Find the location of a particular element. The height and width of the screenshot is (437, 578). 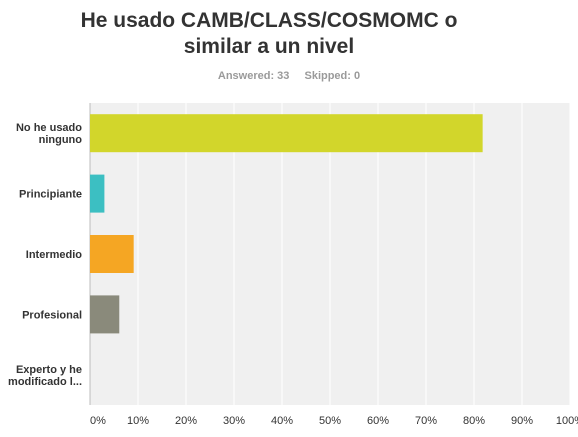

x-tick-label: 100% is located at coordinates (567, 421).